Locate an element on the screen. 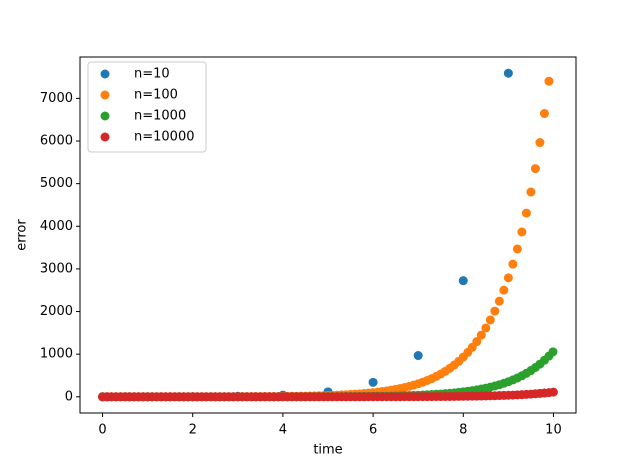 The image size is (640, 466). x-tick-label: 4 is located at coordinates (283, 430).